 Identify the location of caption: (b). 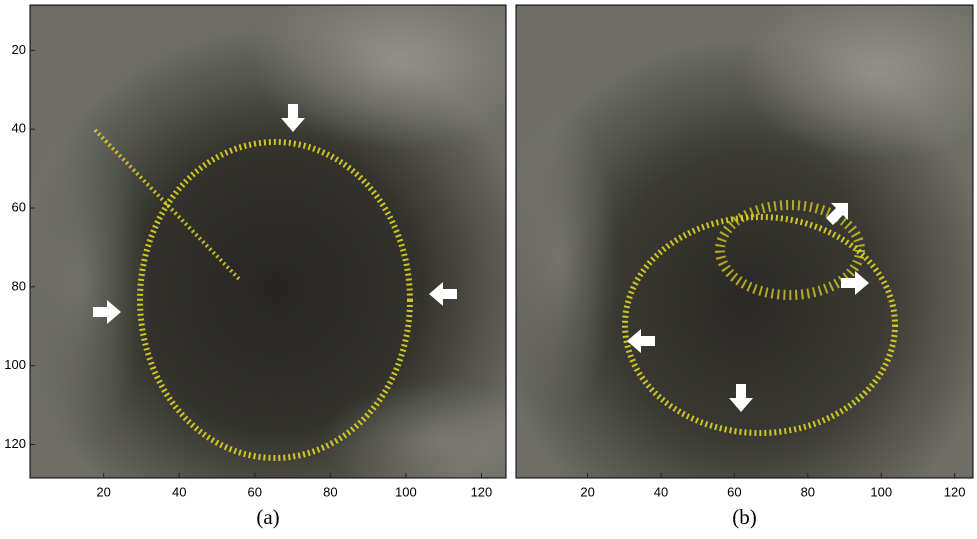
(744, 517).